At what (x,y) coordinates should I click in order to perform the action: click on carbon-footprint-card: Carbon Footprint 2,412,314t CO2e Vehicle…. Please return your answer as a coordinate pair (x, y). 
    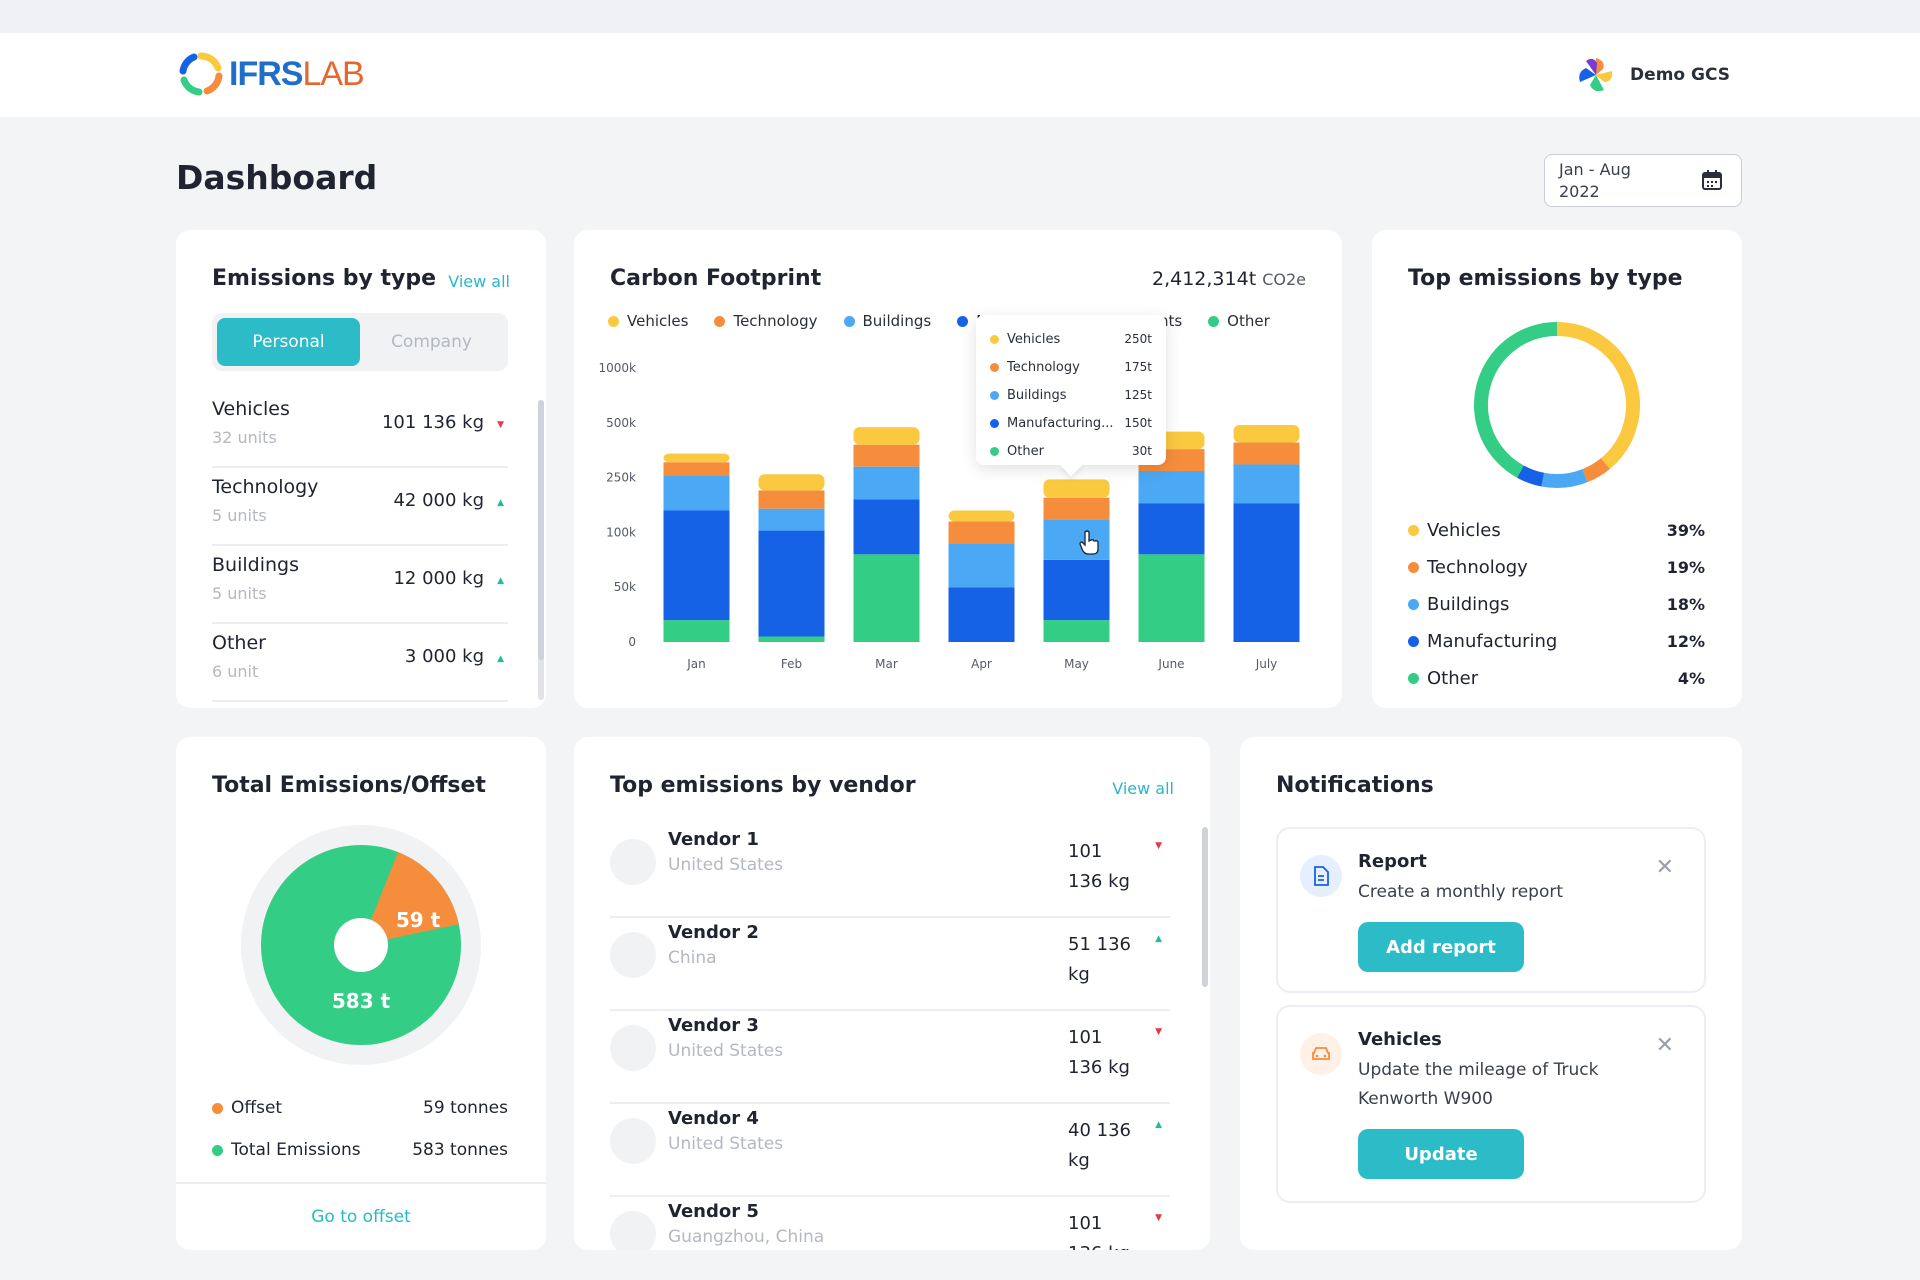
    Looking at the image, I should click on (958, 469).